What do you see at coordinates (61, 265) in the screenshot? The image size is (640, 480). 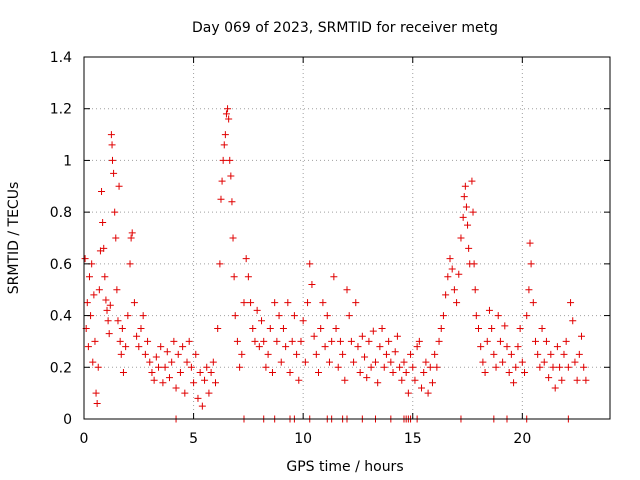 I see `y-tick-label: 0.6` at bounding box center [61, 265].